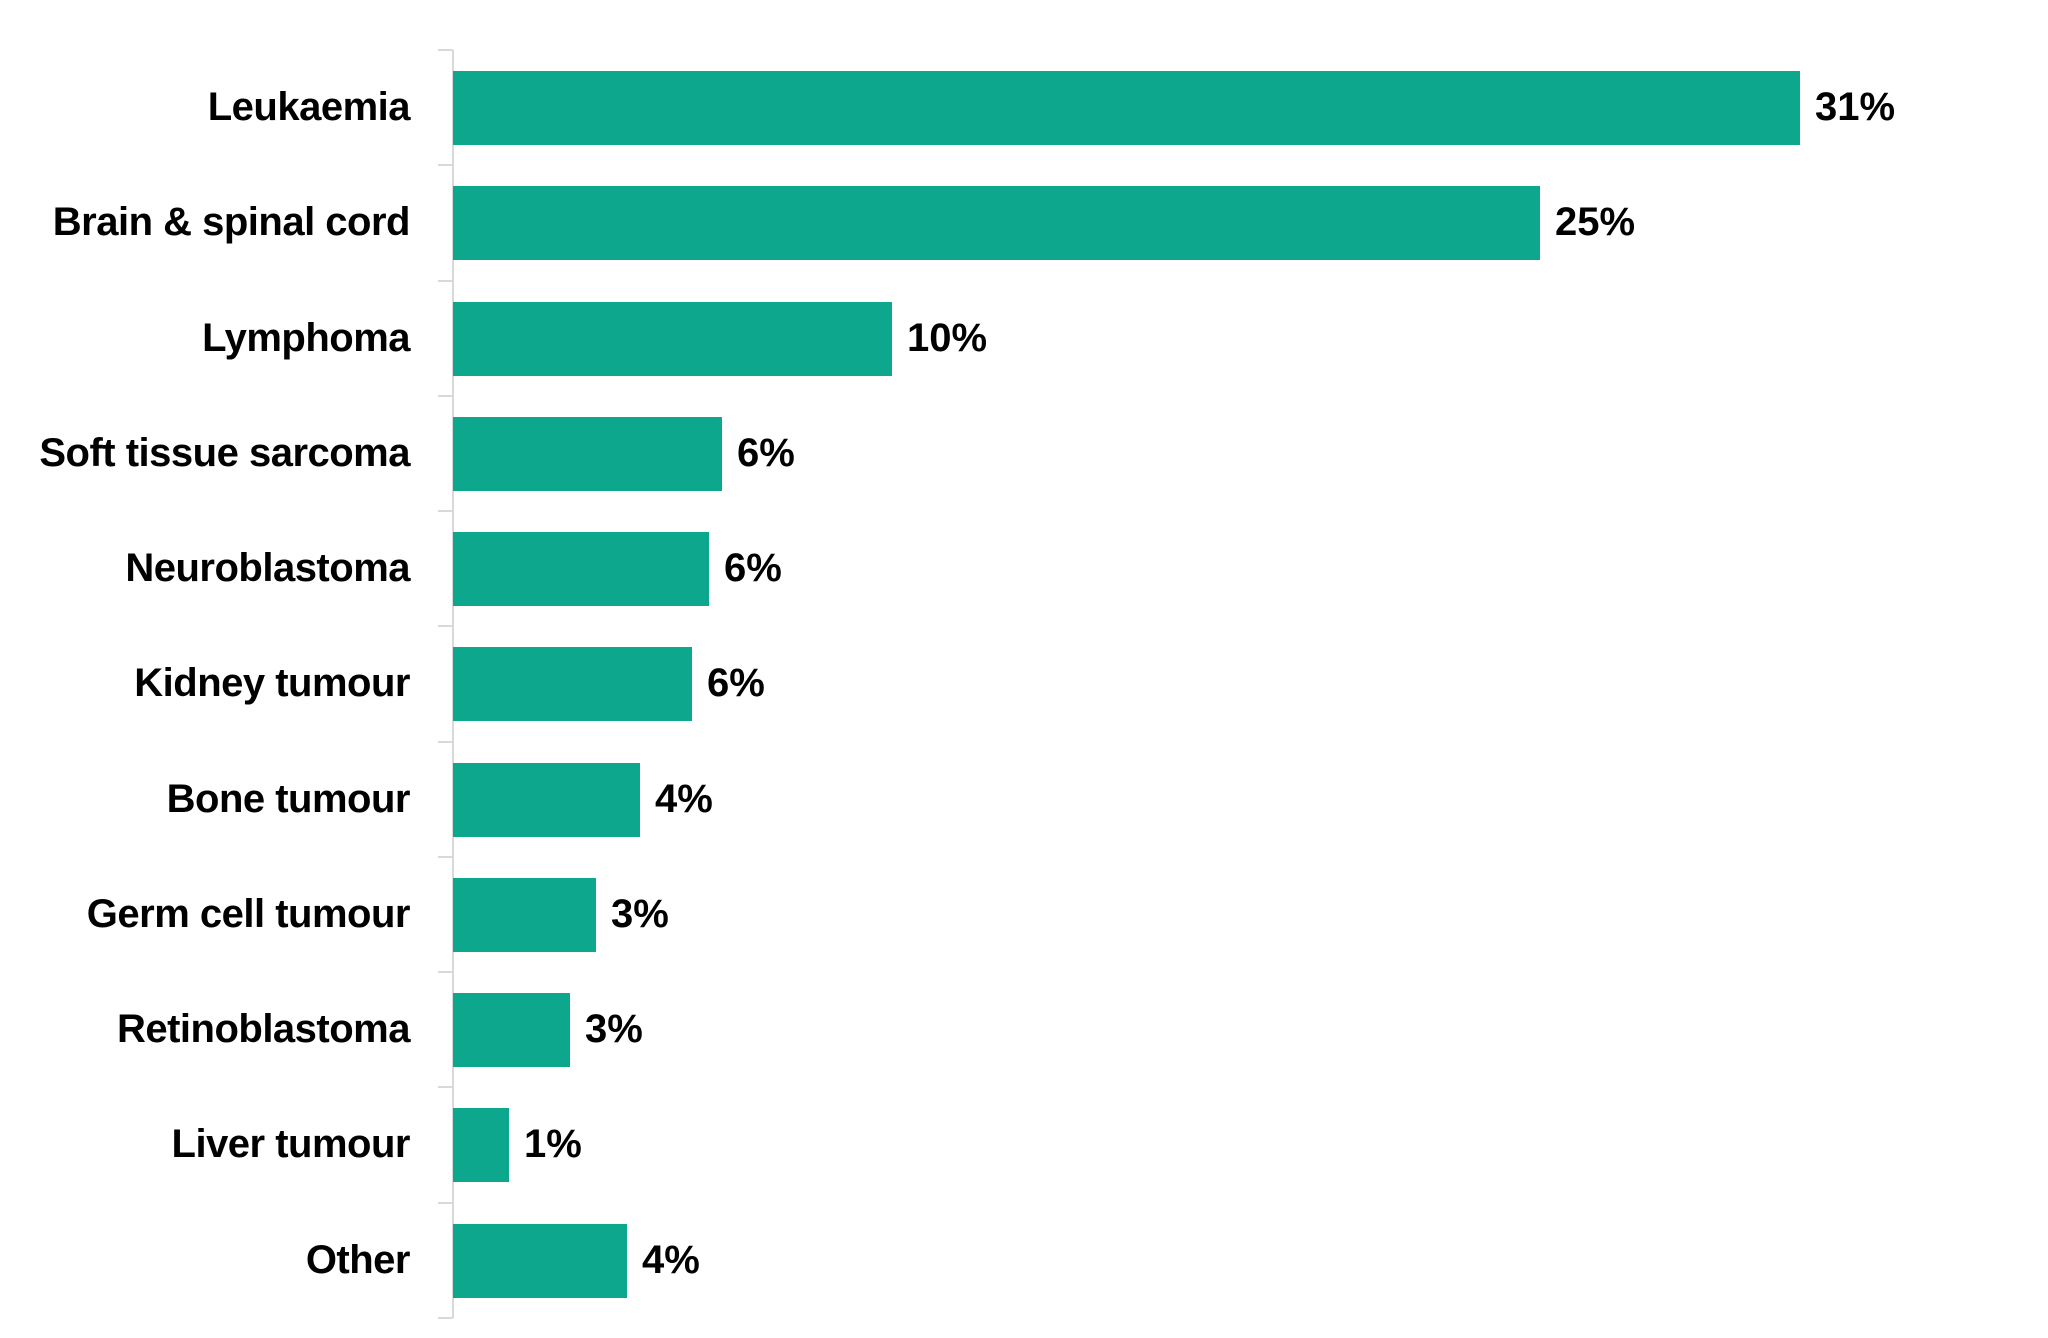 The image size is (2048, 1338). Describe the element at coordinates (1855, 107) in the screenshot. I see `value-label: 31%` at that location.